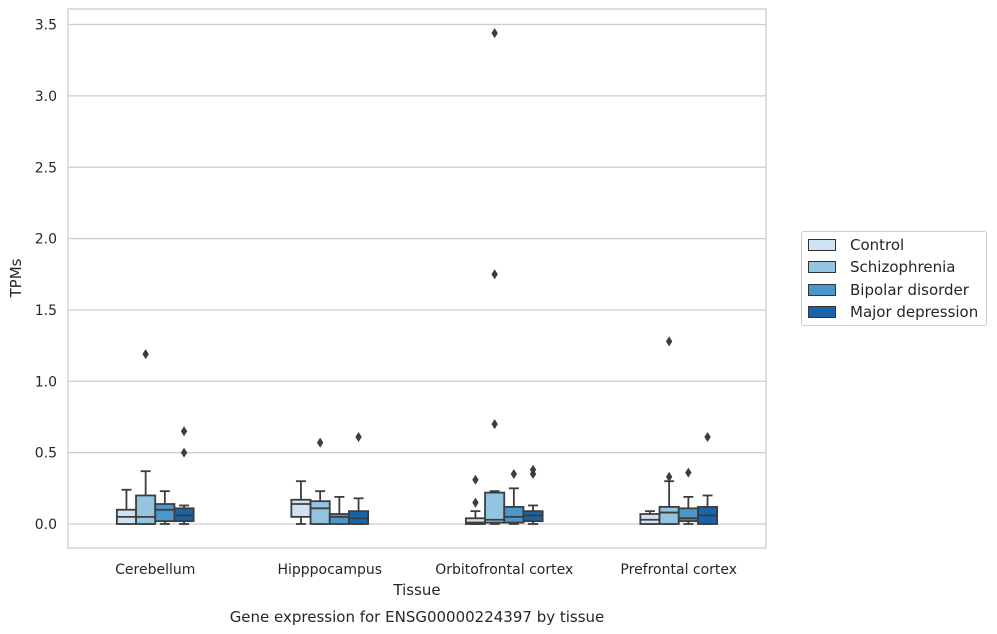 This screenshot has height=634, width=997. Describe the element at coordinates (504, 570) in the screenshot. I see `x-tick-label: Orbitofrontal cortex` at that location.